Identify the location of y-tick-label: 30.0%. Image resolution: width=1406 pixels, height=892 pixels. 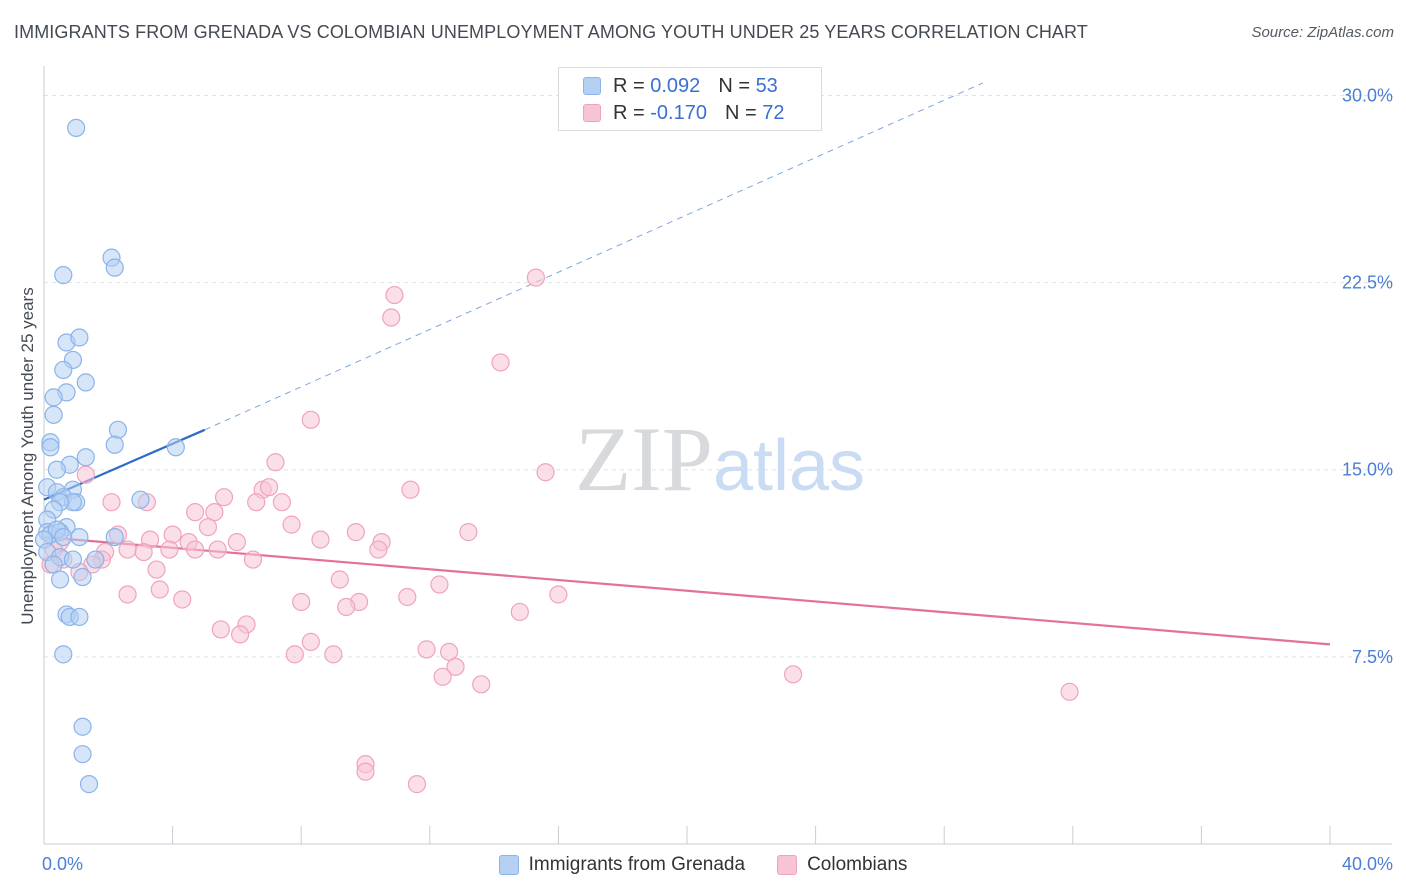
(1367, 95).